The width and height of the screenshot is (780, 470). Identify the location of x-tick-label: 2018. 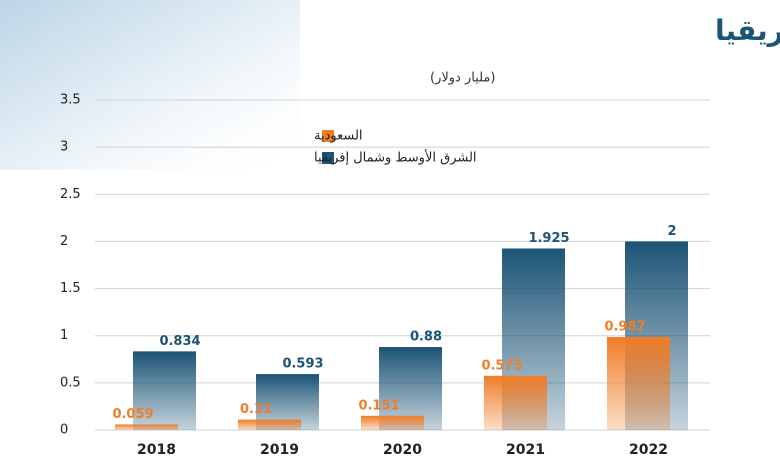
(156, 450).